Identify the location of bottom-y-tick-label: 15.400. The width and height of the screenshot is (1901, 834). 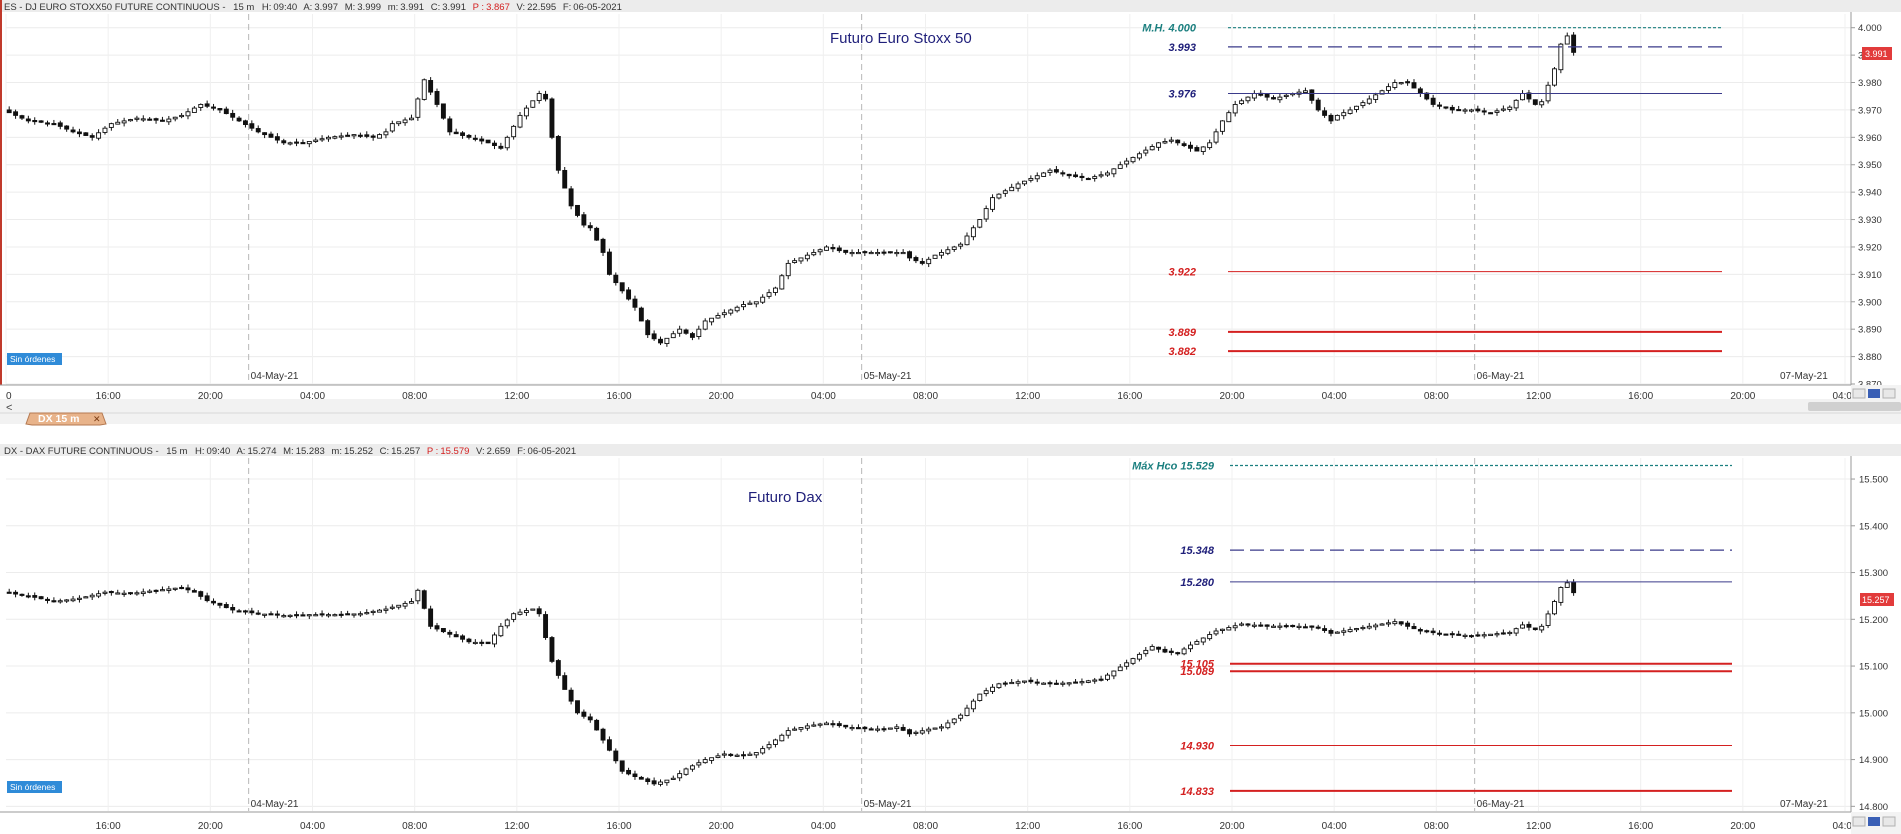
(1873, 526).